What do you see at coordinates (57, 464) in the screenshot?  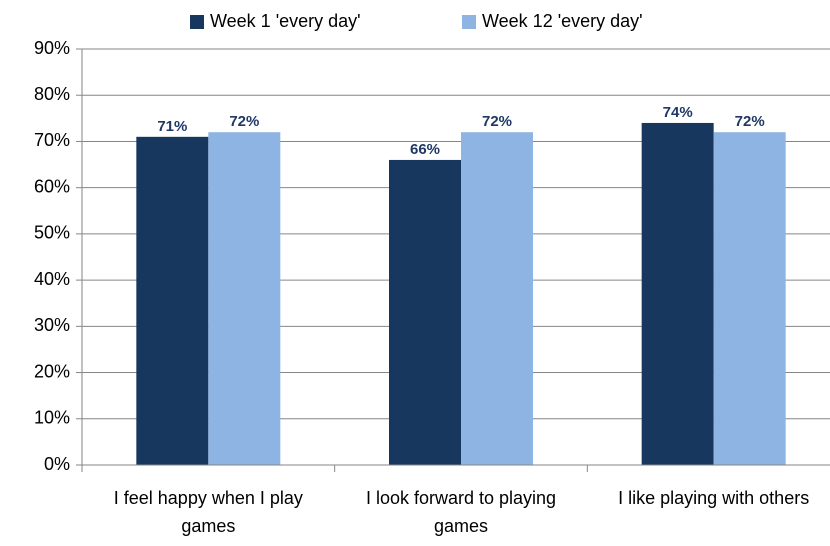 I see `y-tick-label: 0%` at bounding box center [57, 464].